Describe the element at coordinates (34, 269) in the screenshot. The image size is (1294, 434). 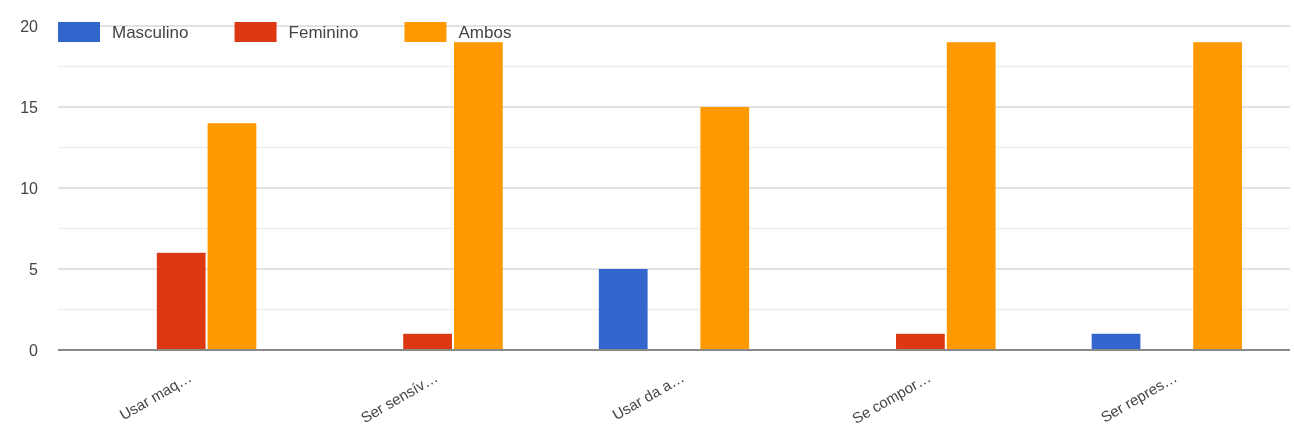
I see `y-tick-label: 5` at that location.